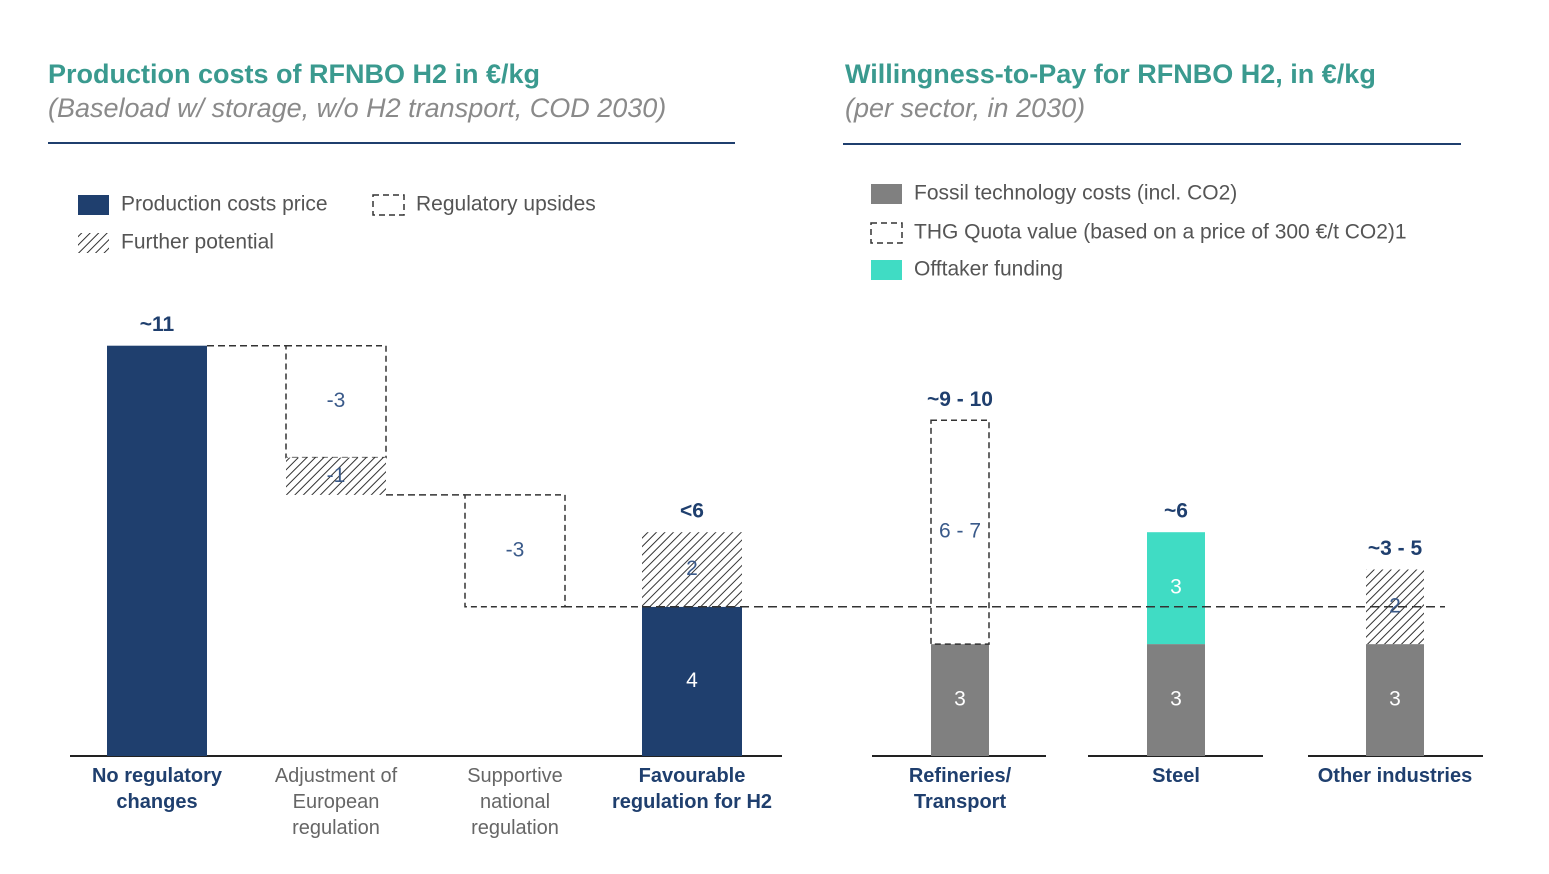 This screenshot has height=874, width=1549. What do you see at coordinates (506, 204) in the screenshot?
I see `legend-label: Regulatory upsides` at bounding box center [506, 204].